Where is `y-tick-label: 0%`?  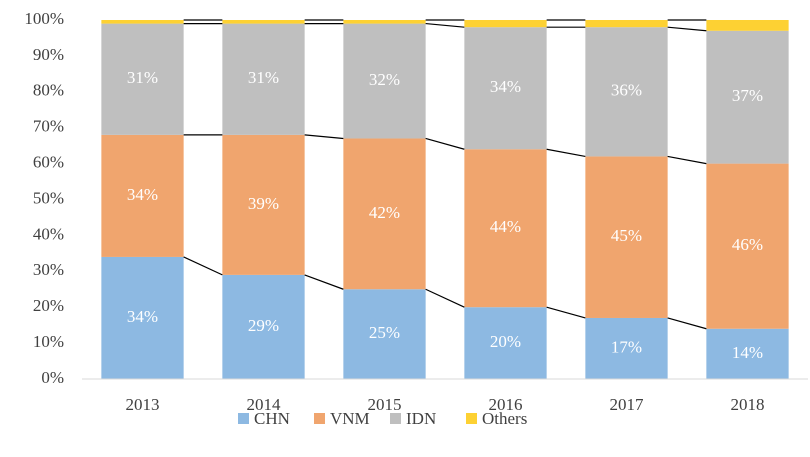 y-tick-label: 0% is located at coordinates (52, 377).